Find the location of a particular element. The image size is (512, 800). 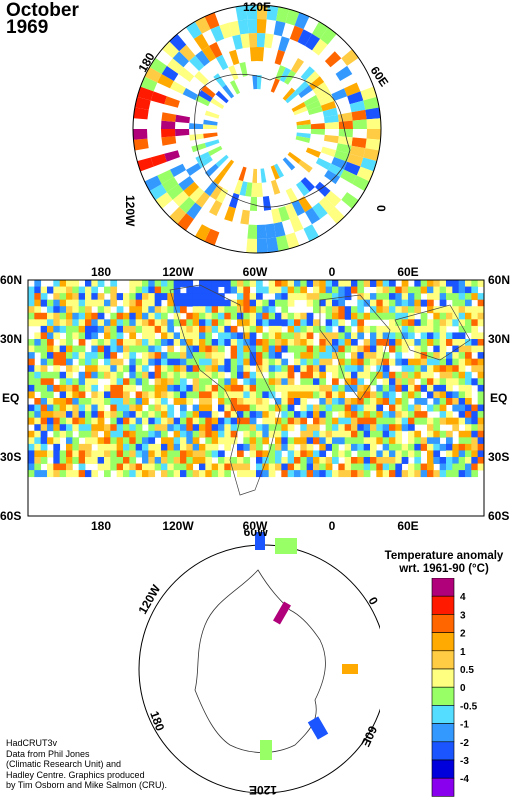

map-title: October 1969 is located at coordinates (42, 19).